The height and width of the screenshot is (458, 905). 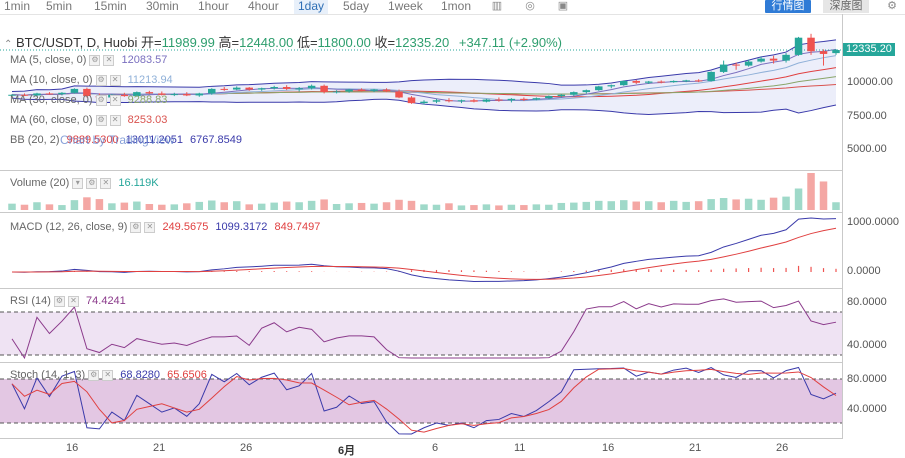 What do you see at coordinates (405, 6) in the screenshot?
I see `tf-1week: 1week` at bounding box center [405, 6].